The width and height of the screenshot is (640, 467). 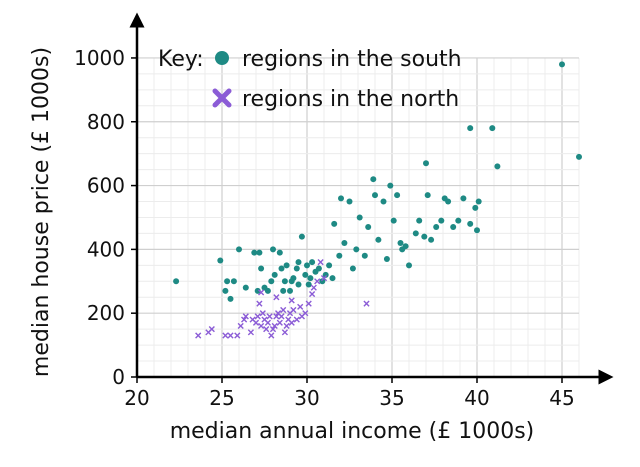 I want to click on x-tick-label: 35, so click(x=391, y=398).